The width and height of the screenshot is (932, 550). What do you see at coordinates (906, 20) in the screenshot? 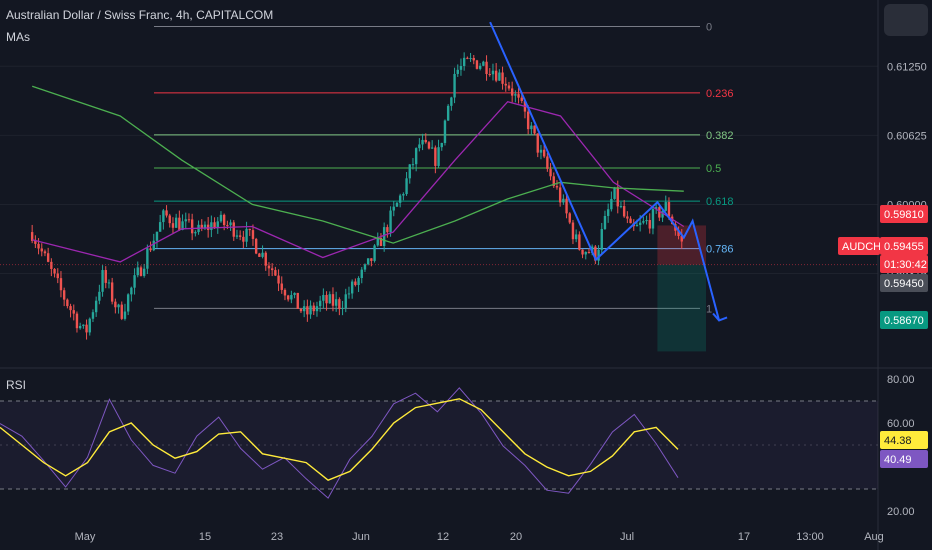
I see `settings-button` at bounding box center [906, 20].